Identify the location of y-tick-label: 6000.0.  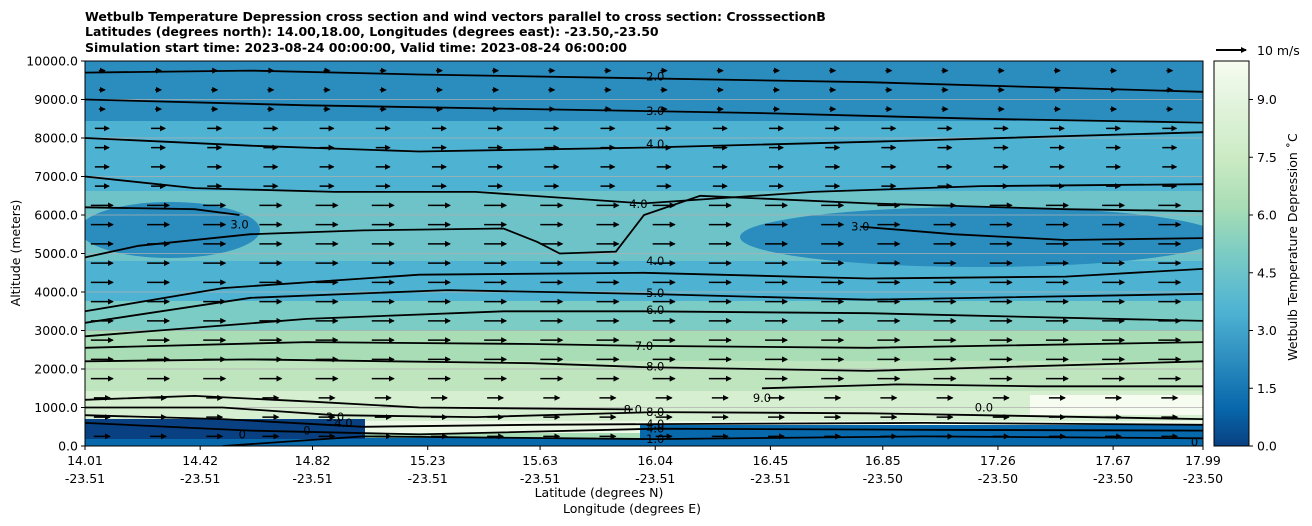
(56, 215).